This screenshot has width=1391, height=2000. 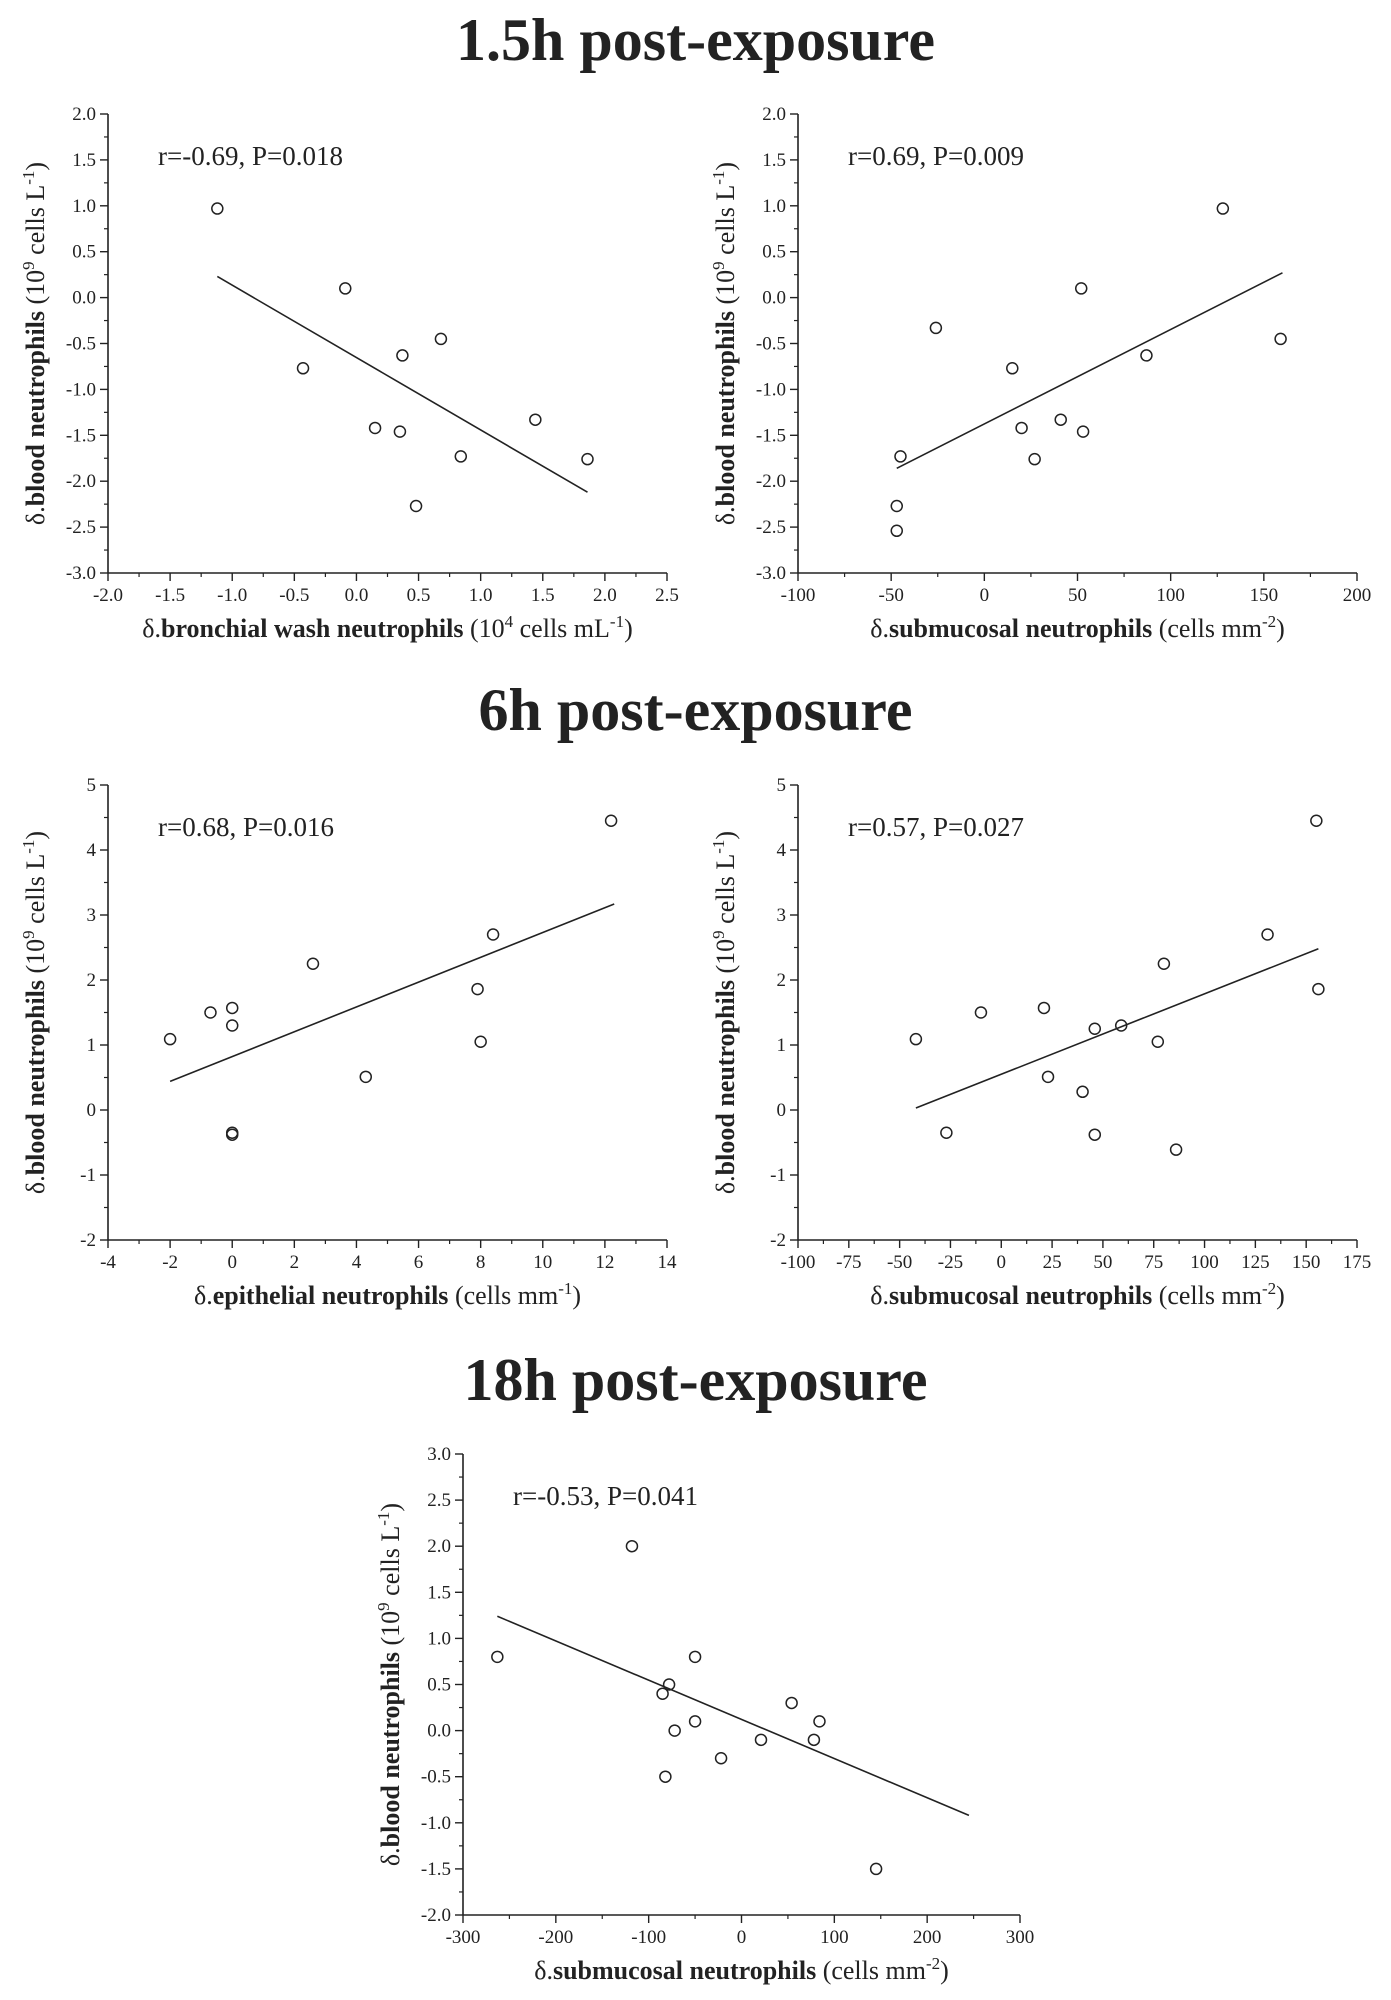 I want to click on axis-label-quantity: submucosal neutrophils, so click(x=1020, y=628).